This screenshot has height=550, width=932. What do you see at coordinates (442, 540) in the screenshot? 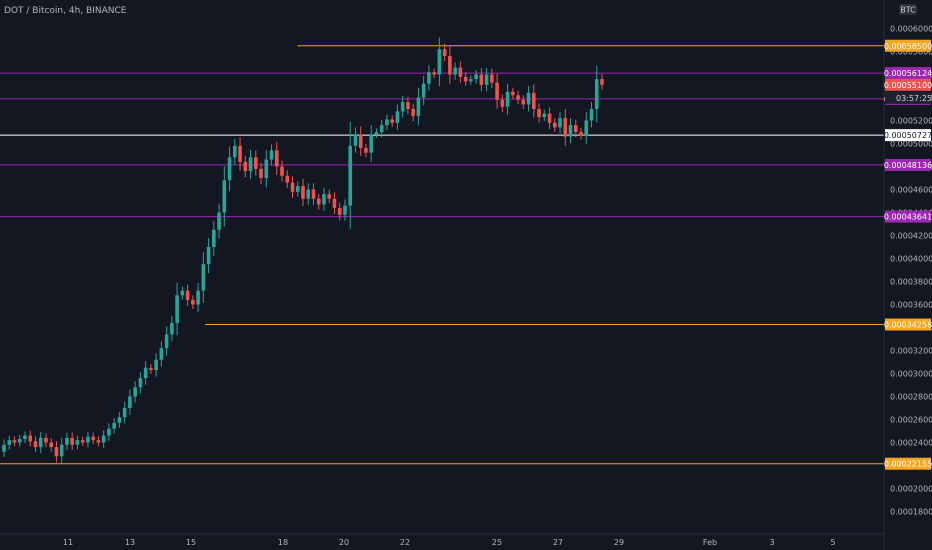
I see `time-axis: 11 13 15 18 20 22 25 27 29 Feb 3 5` at bounding box center [442, 540].